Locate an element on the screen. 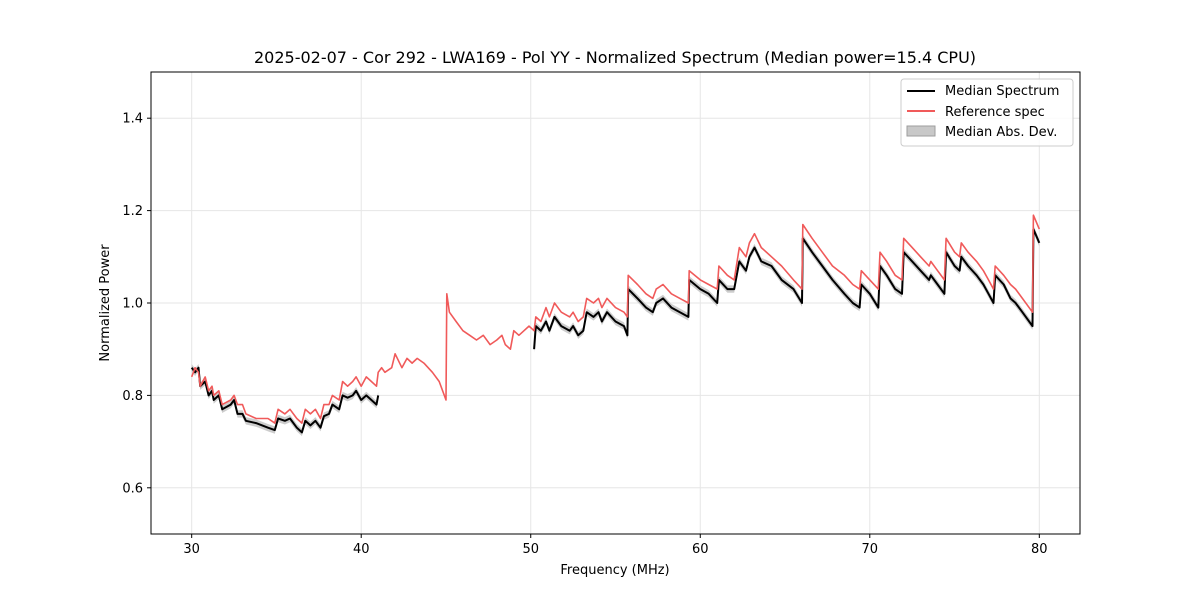  y-tick-label: 1.4 is located at coordinates (132, 119).